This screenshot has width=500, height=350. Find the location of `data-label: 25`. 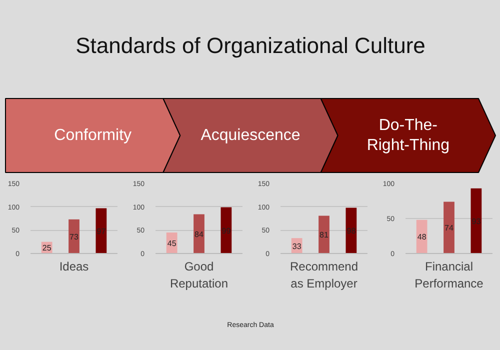

data-label: 25 is located at coordinates (47, 248).